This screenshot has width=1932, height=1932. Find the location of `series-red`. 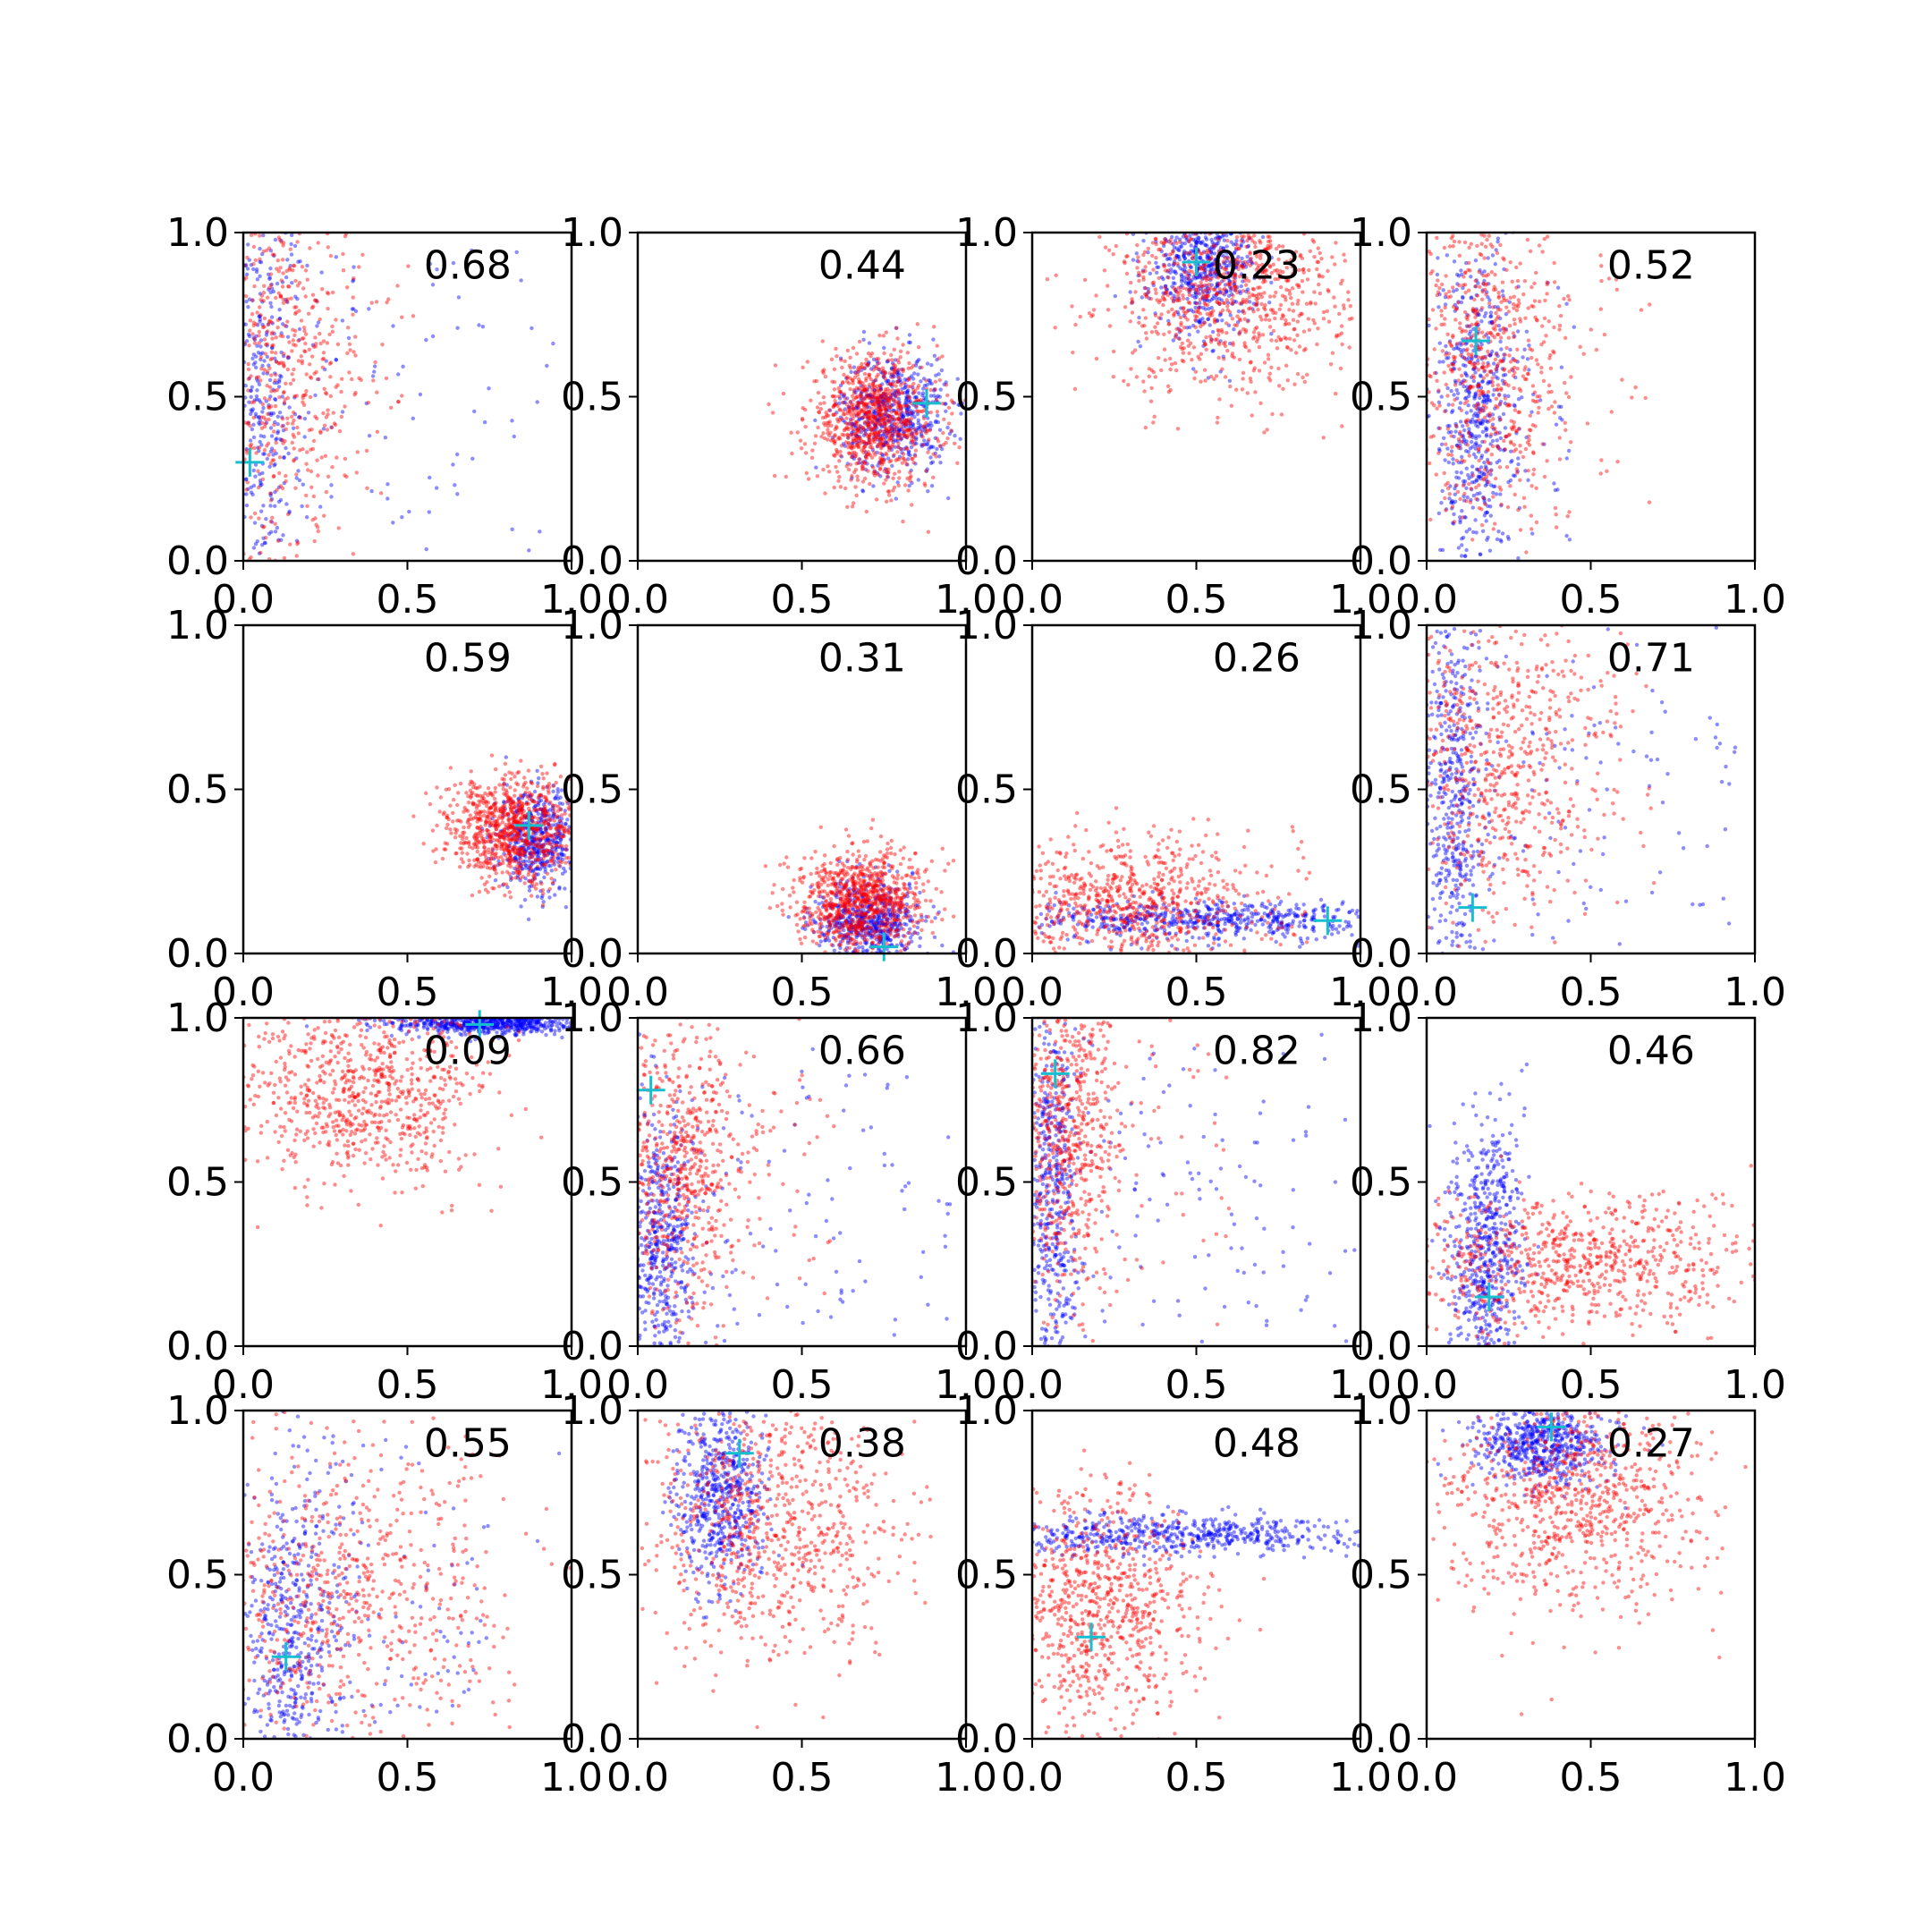

series-red is located at coordinates (866, 428).